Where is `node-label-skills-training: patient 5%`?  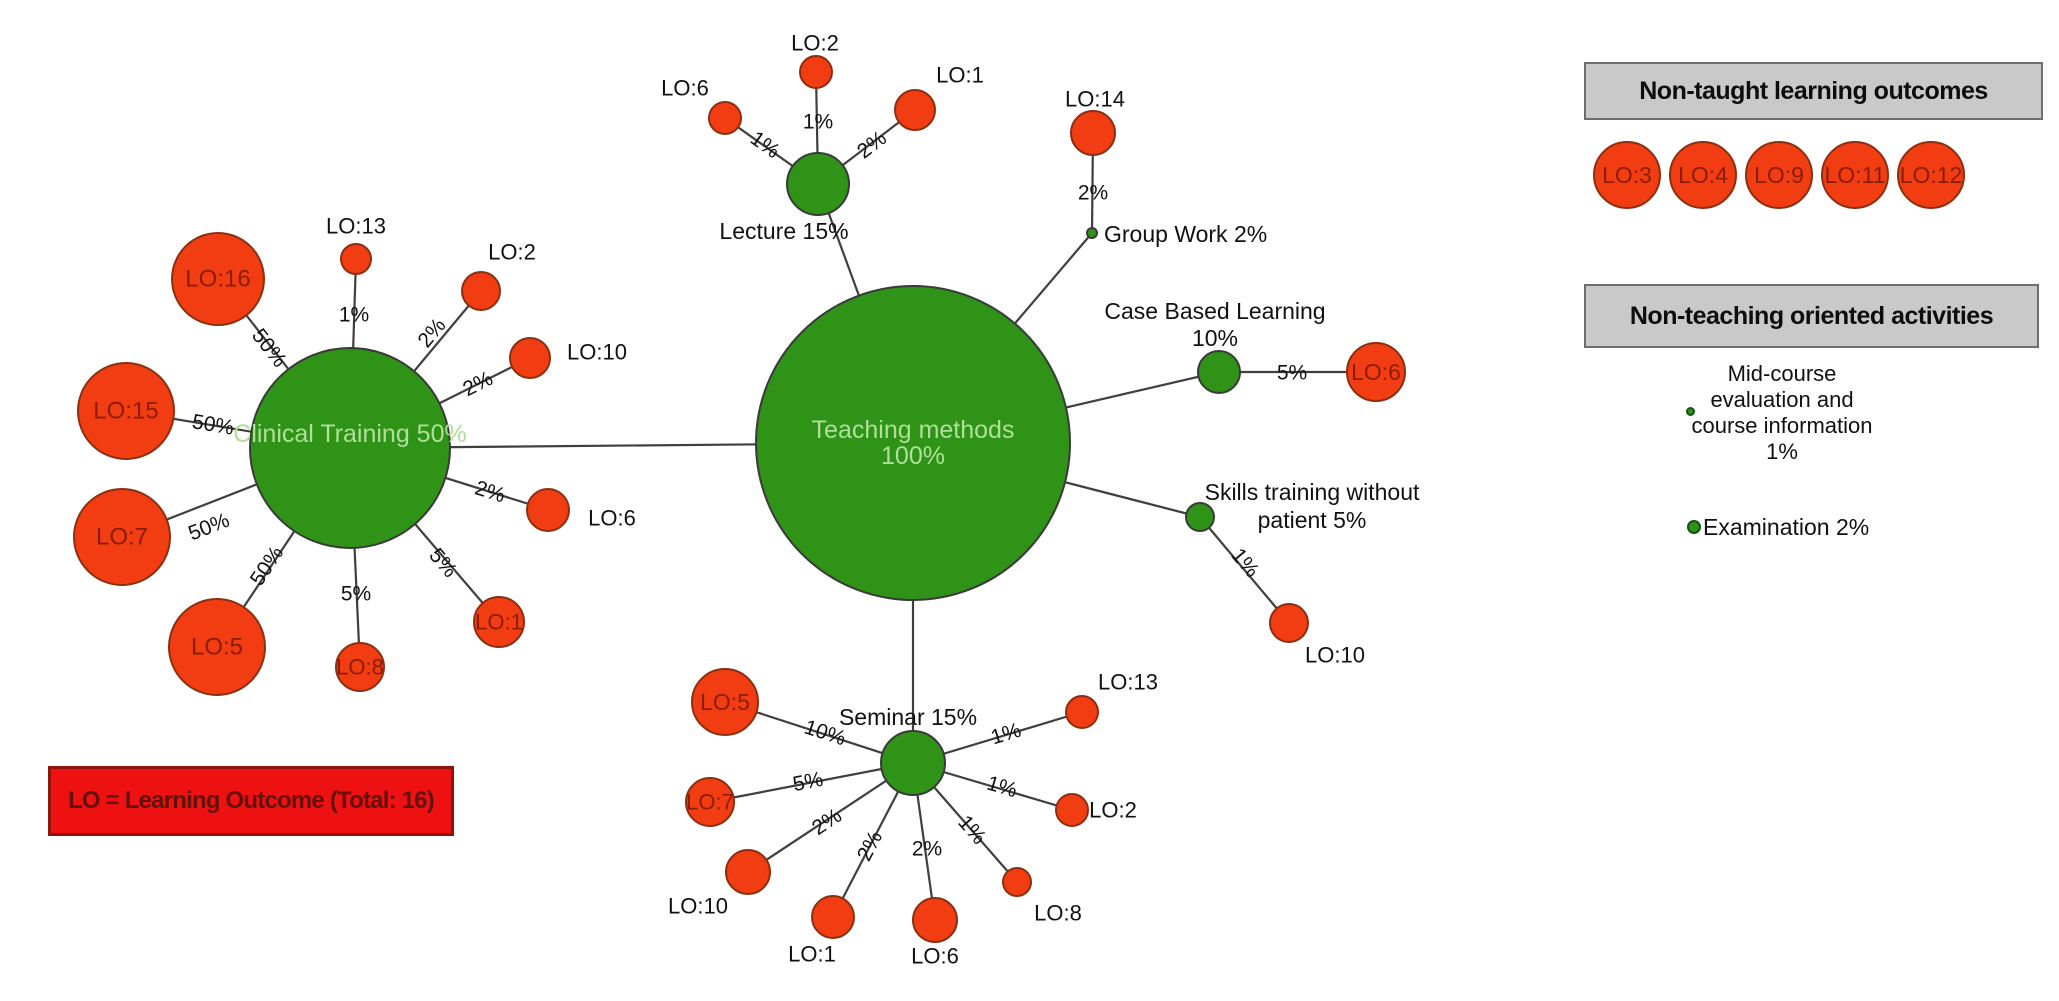
node-label-skills-training: patient 5% is located at coordinates (1312, 520).